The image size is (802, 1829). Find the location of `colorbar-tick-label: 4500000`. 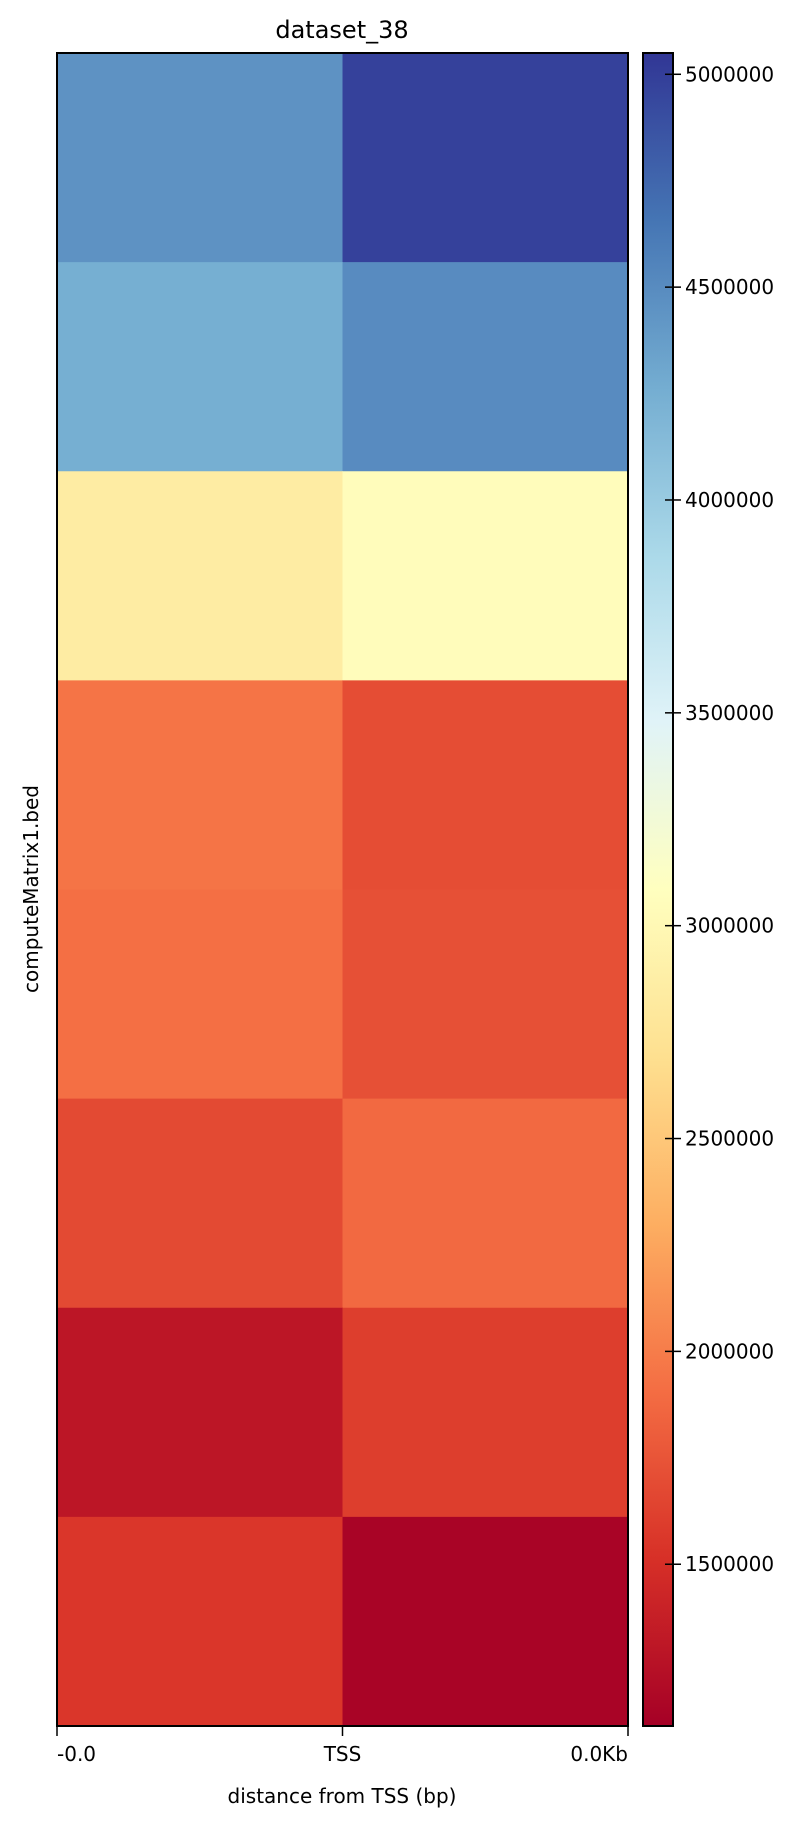

colorbar-tick-label: 4500000 is located at coordinates (729, 287).